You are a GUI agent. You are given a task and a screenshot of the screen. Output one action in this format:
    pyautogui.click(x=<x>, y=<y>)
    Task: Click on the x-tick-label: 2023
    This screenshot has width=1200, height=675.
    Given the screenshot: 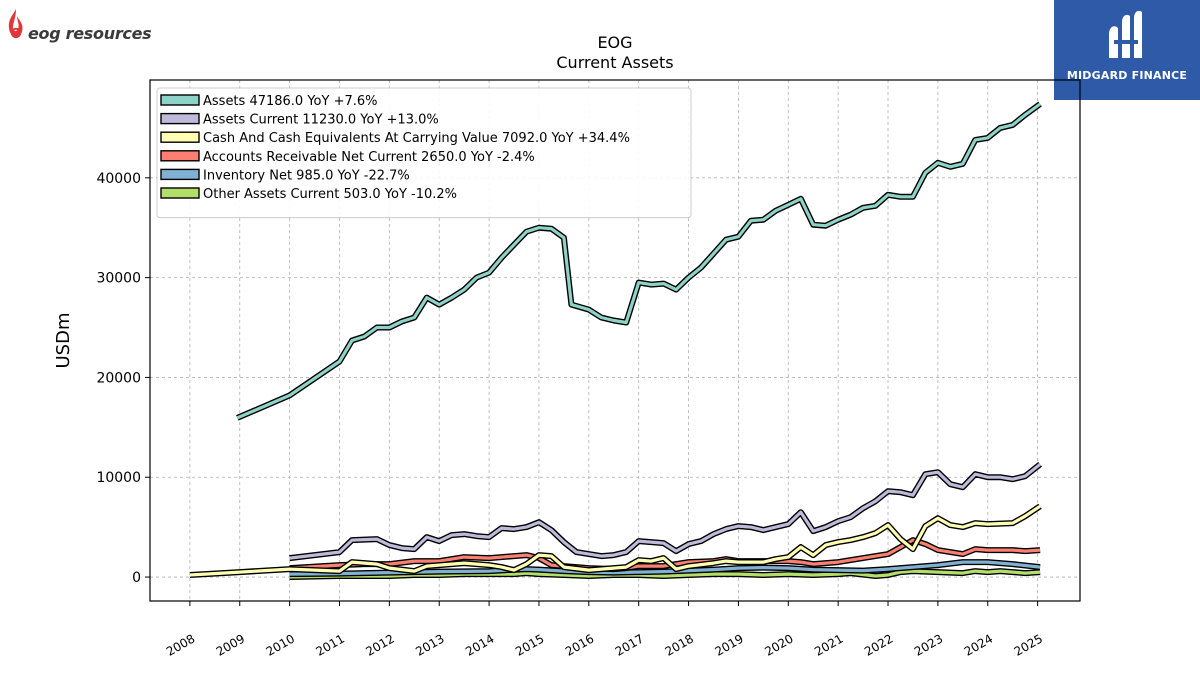 What is the action you would take?
    pyautogui.click(x=928, y=644)
    